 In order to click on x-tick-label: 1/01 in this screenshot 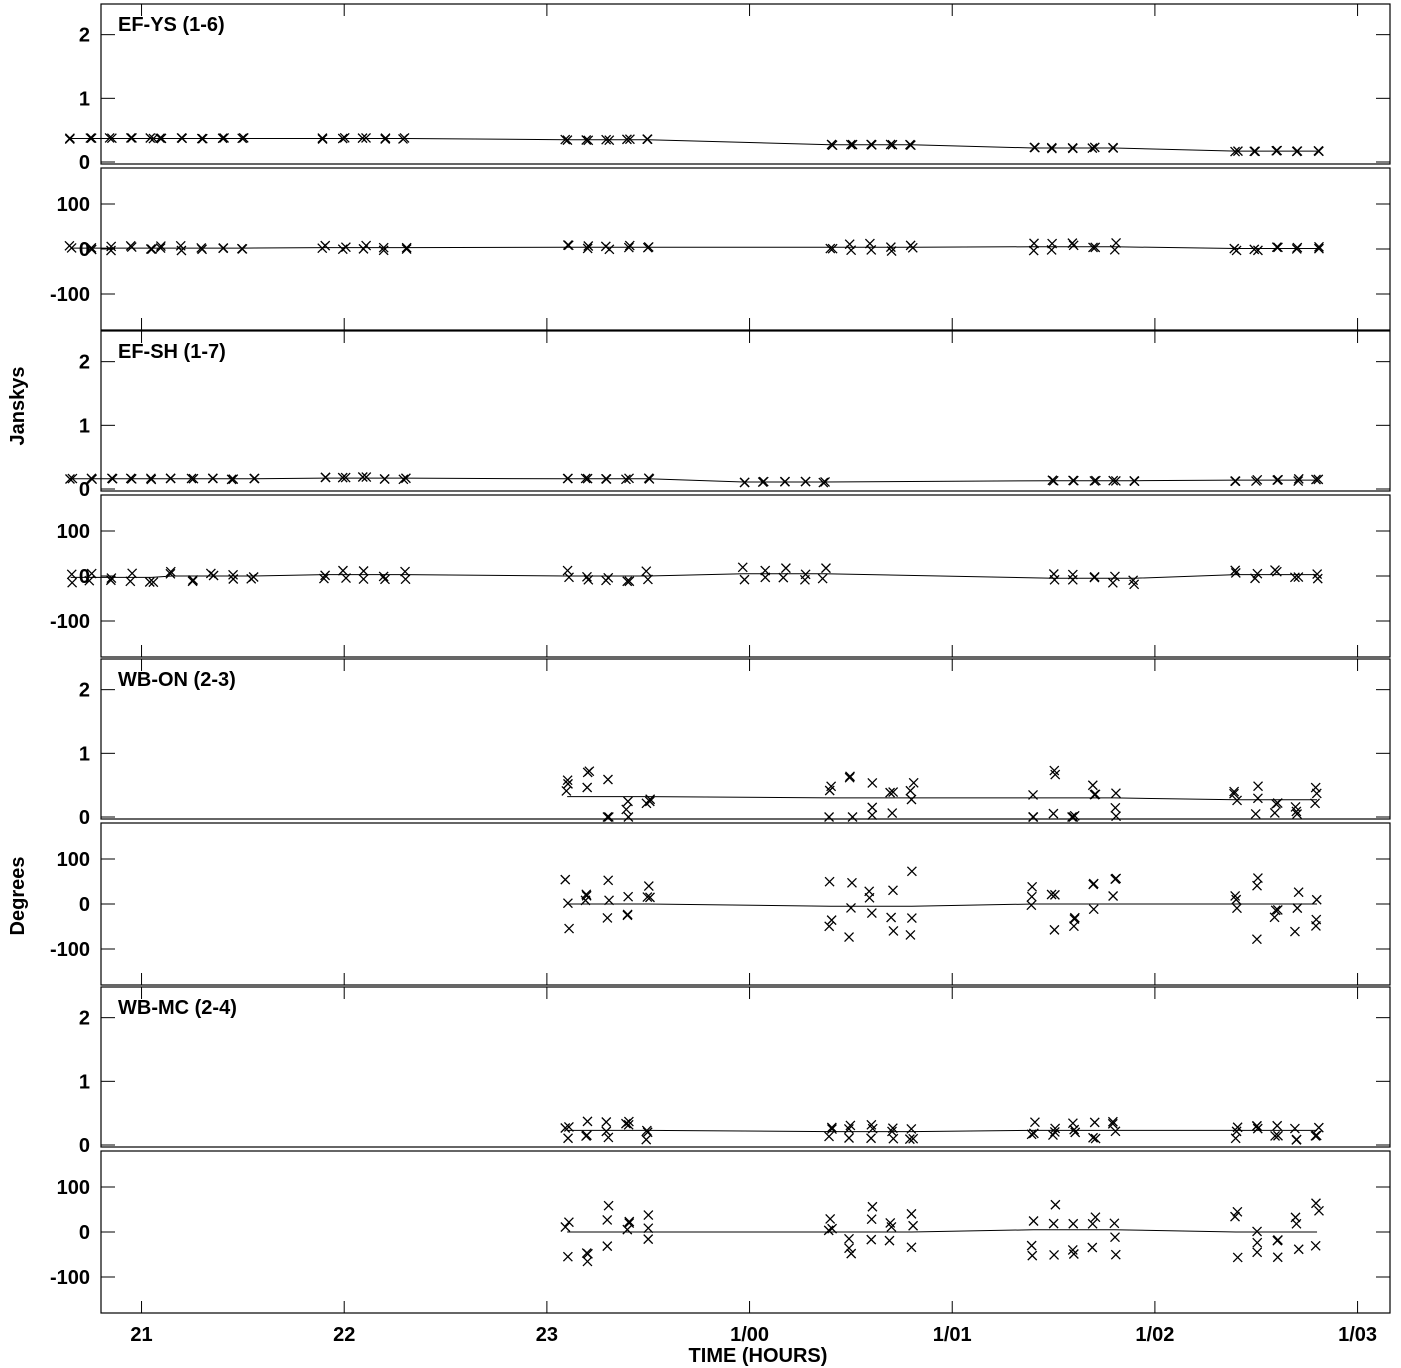, I will do `click(952, 1335)`.